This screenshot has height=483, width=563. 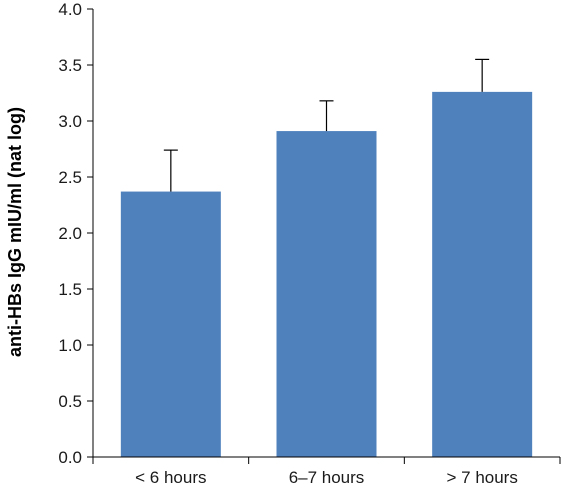 I want to click on y-tick-label: 3.0, so click(x=70, y=121).